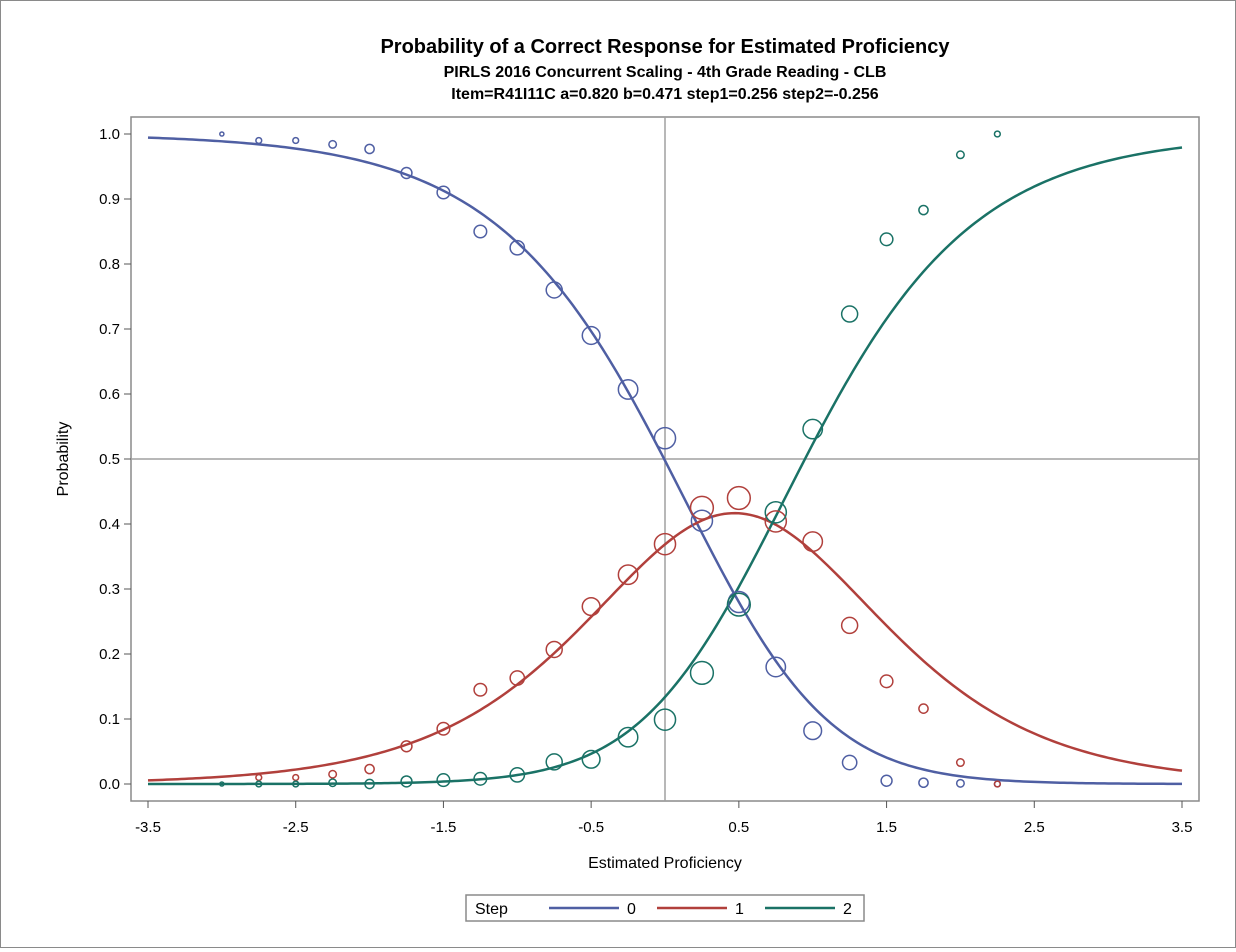  Describe the element at coordinates (63, 459) in the screenshot. I see `y-axis-label: Probability` at that location.